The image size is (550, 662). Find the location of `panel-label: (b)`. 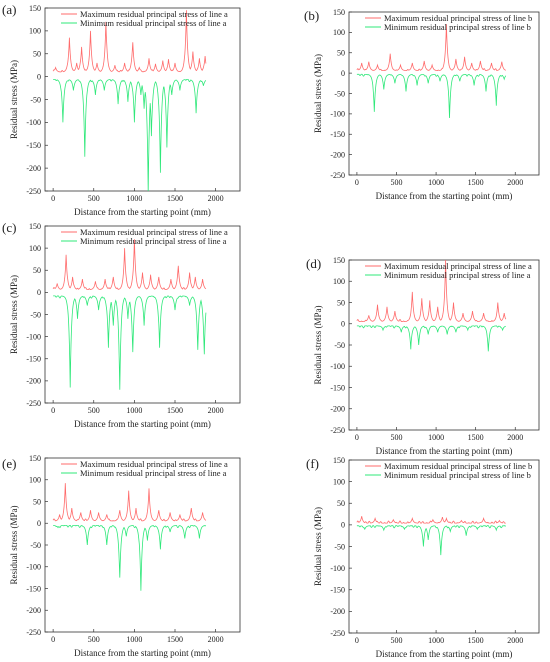

panel-label: (b) is located at coordinates (311, 15).